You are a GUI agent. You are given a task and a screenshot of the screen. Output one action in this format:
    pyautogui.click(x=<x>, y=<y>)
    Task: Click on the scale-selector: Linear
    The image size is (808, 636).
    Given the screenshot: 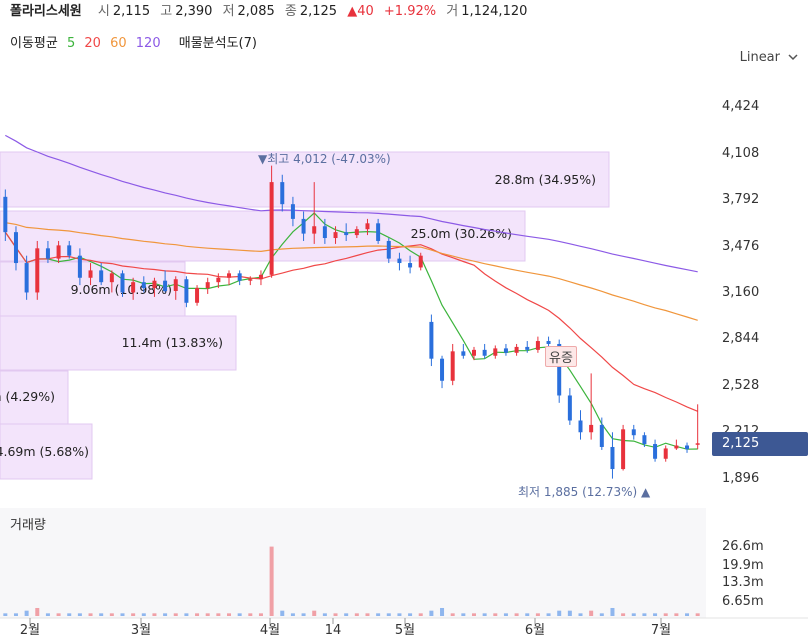 What is the action you would take?
    pyautogui.click(x=769, y=57)
    